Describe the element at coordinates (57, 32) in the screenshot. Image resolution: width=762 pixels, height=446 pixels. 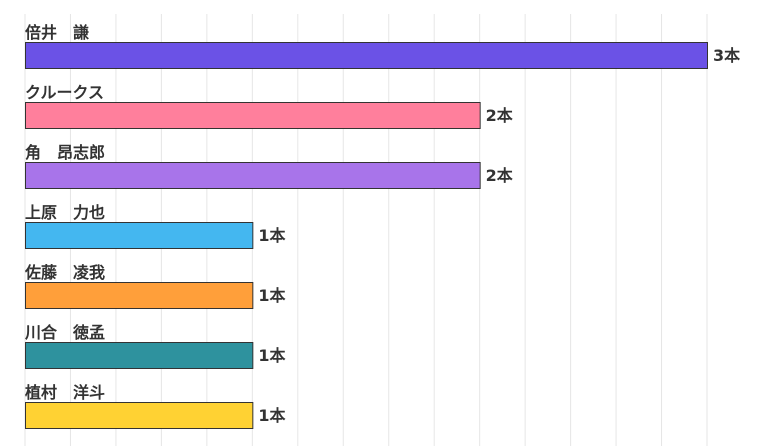
I see `bar-category-label: 倍井 謙` at that location.